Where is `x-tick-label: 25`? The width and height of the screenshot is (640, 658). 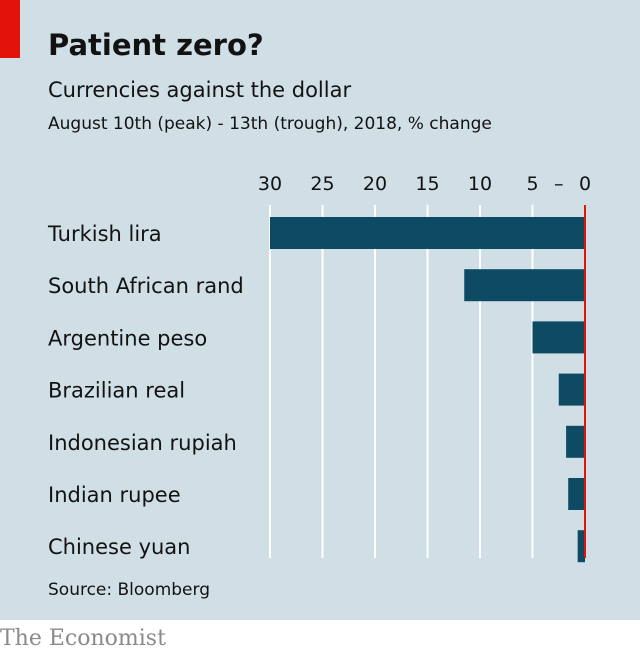
x-tick-label: 25 is located at coordinates (322, 184).